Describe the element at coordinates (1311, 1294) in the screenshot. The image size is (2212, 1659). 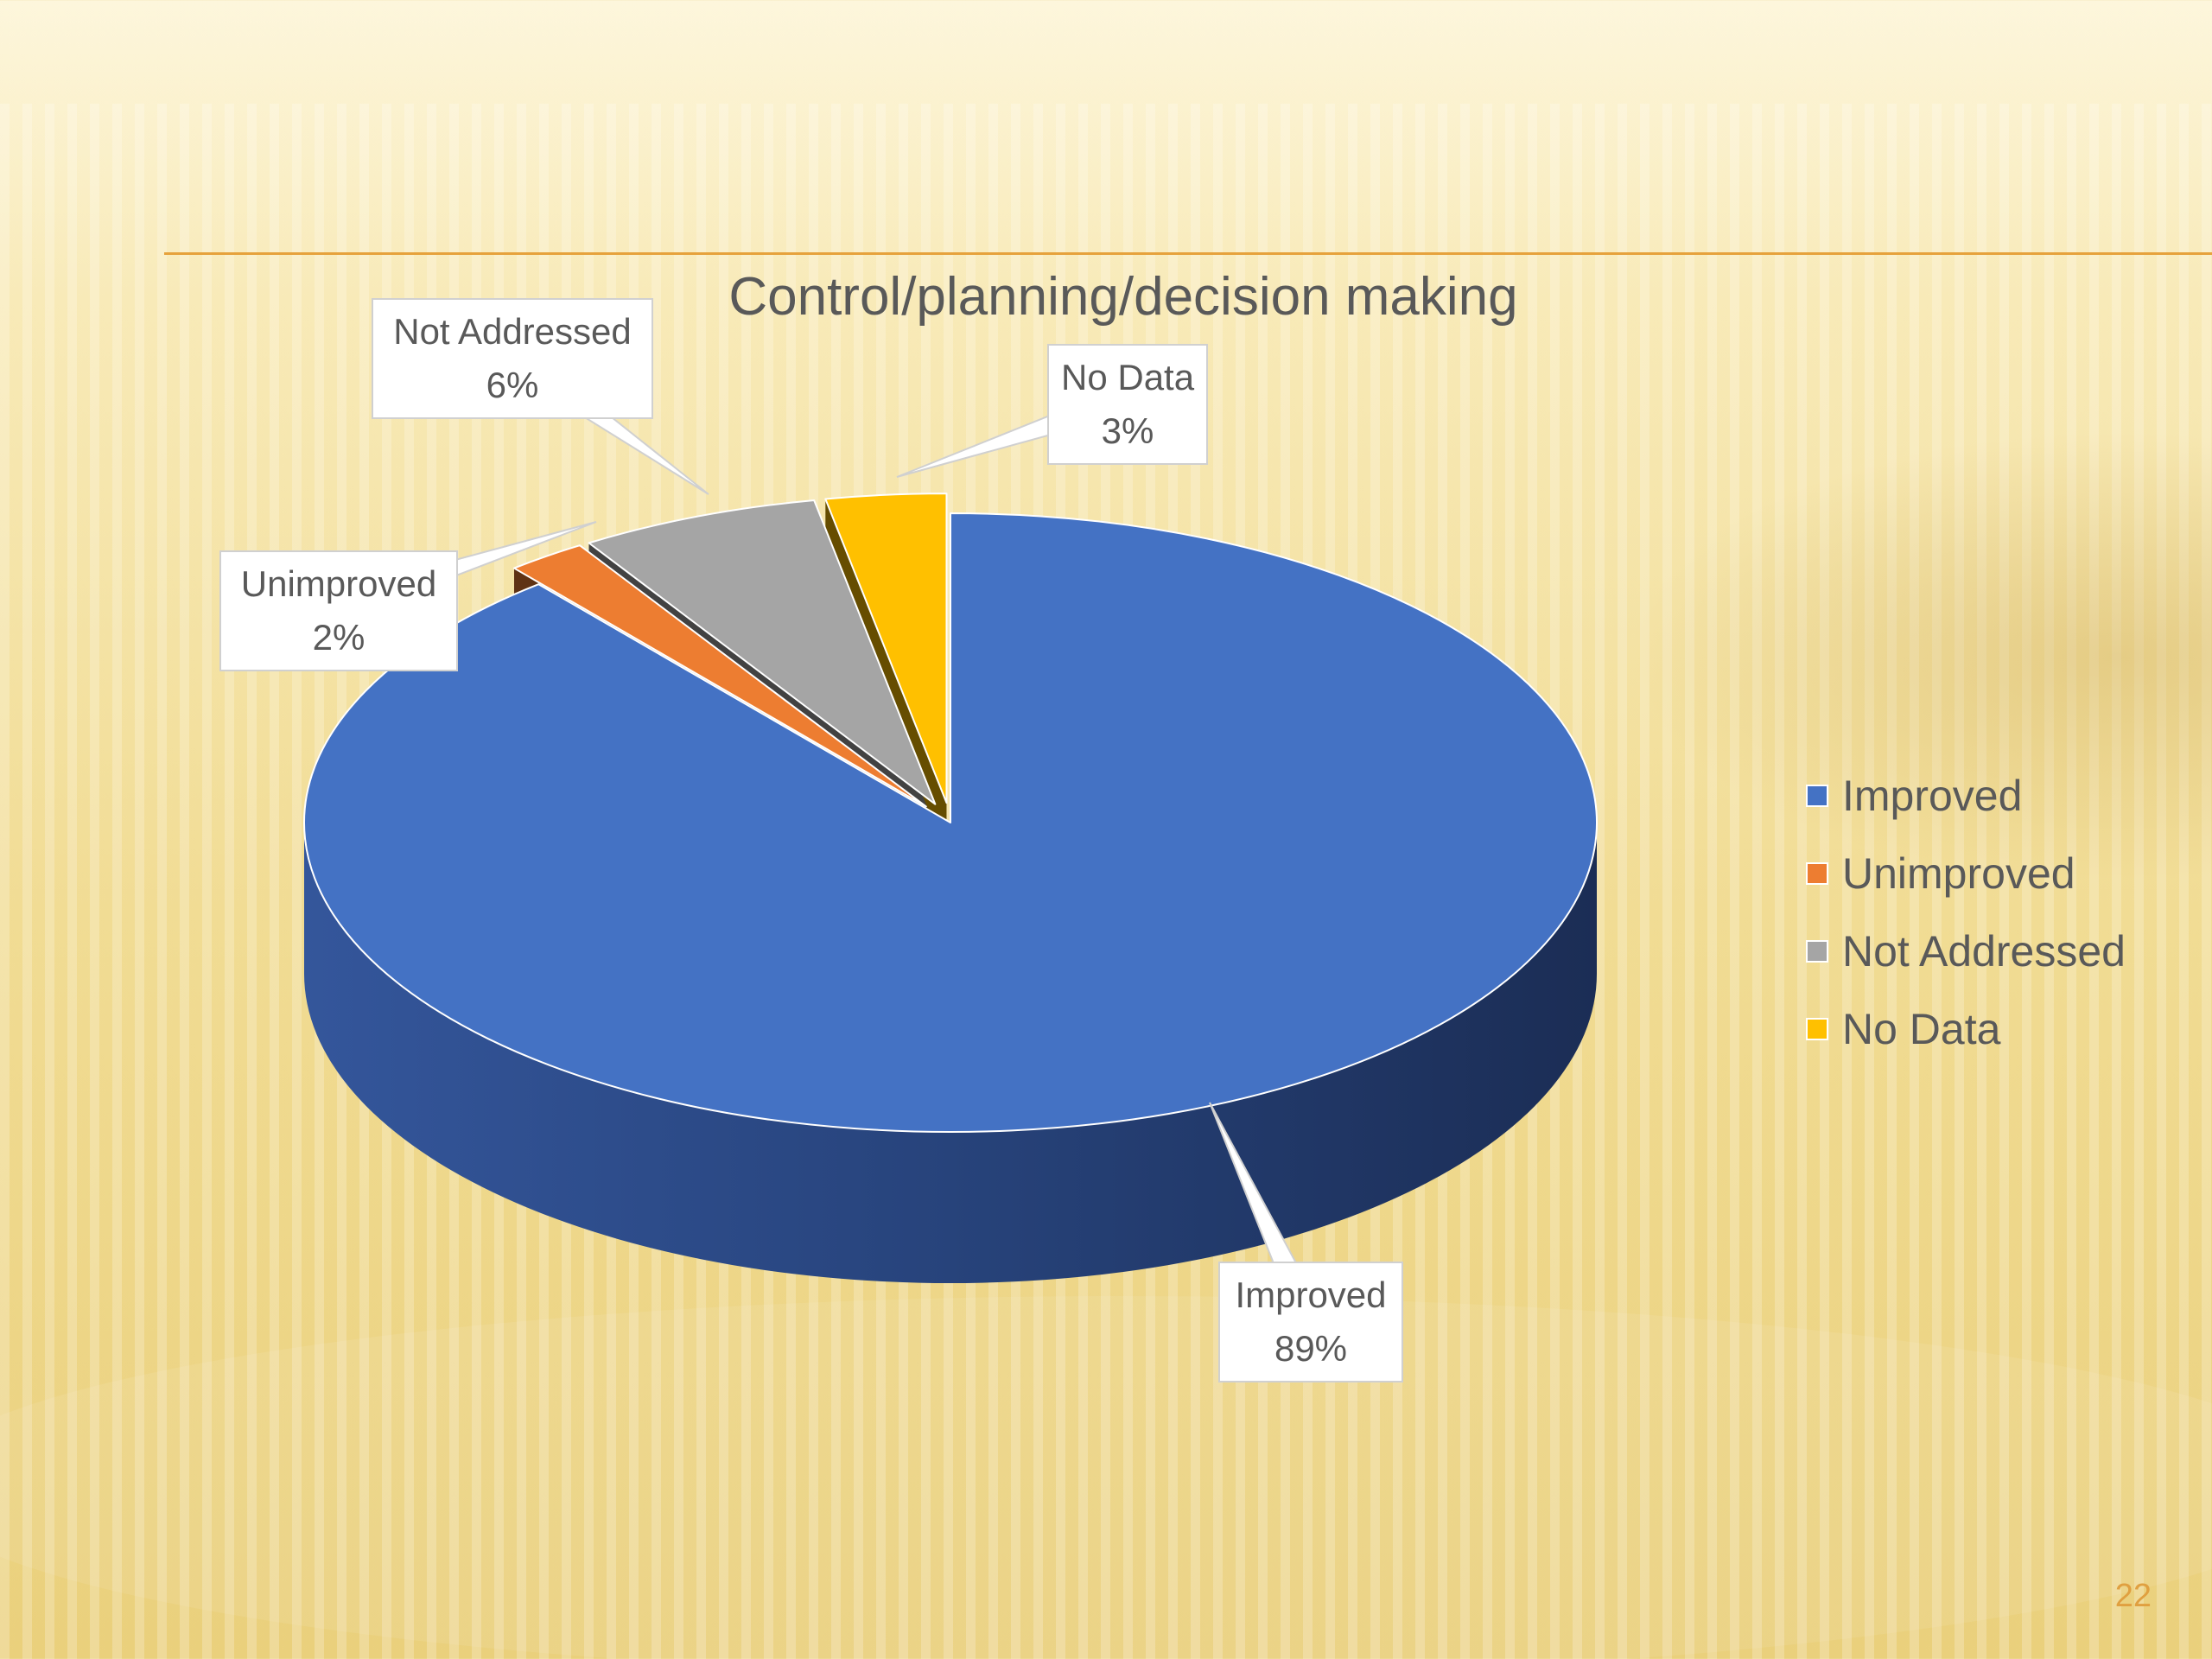
I see `data-label-improved-category: Improved` at that location.